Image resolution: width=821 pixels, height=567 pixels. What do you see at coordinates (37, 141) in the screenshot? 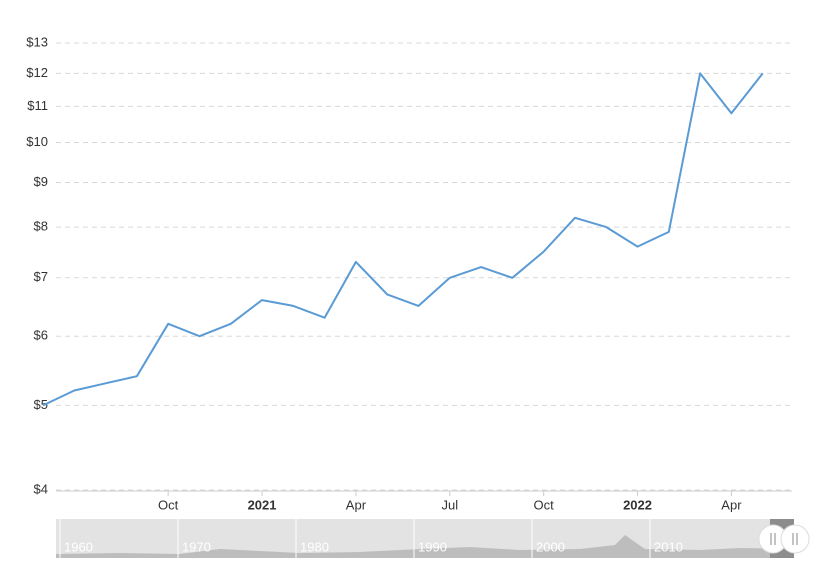
I see `y-tick-label: $10` at bounding box center [37, 141].